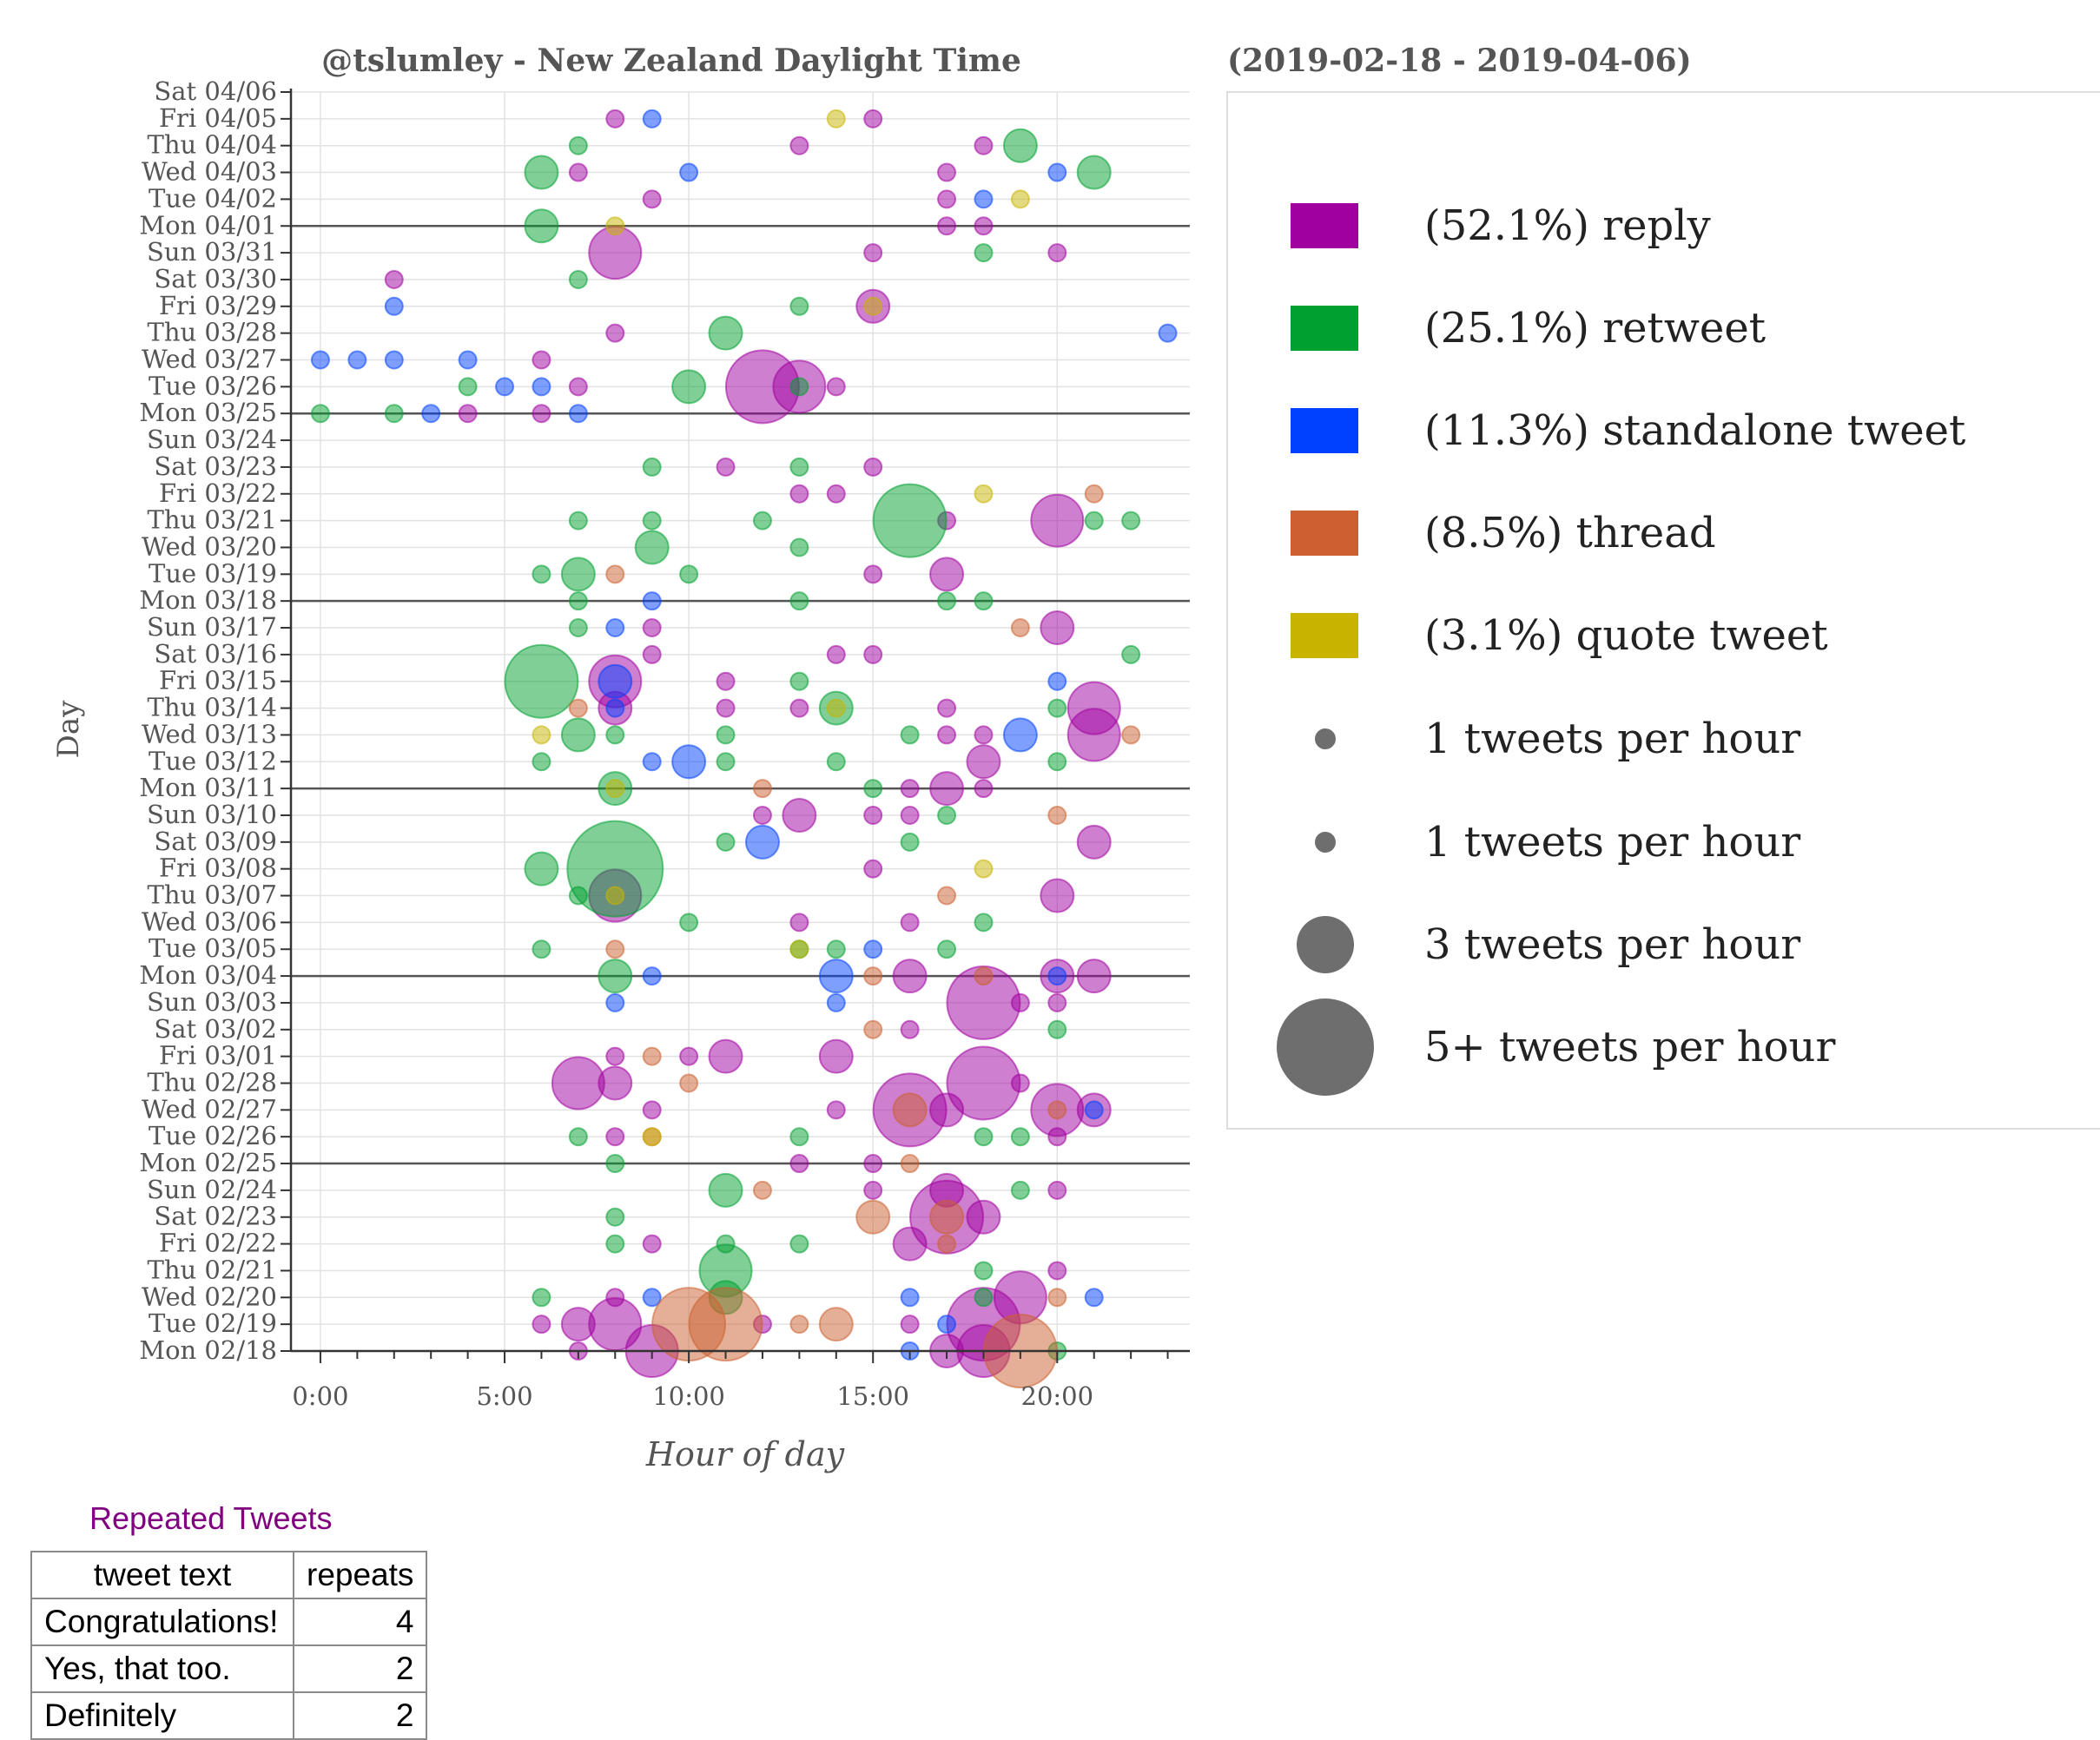 The image size is (2100, 1740). What do you see at coordinates (218, 118) in the screenshot?
I see `y-tick-label: Fri 04/05` at bounding box center [218, 118].